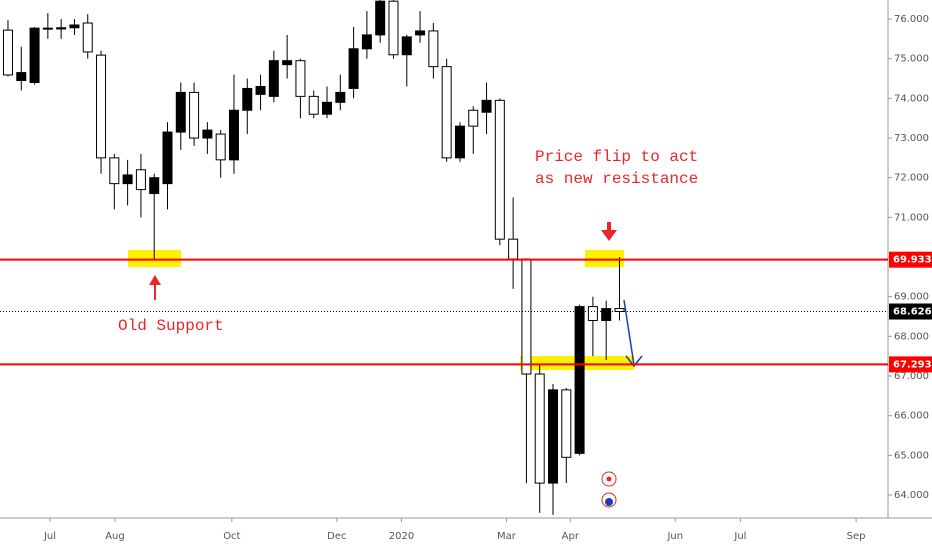 The height and width of the screenshot is (550, 932). What do you see at coordinates (616, 157) in the screenshot?
I see `annotation: Price flip to act` at bounding box center [616, 157].